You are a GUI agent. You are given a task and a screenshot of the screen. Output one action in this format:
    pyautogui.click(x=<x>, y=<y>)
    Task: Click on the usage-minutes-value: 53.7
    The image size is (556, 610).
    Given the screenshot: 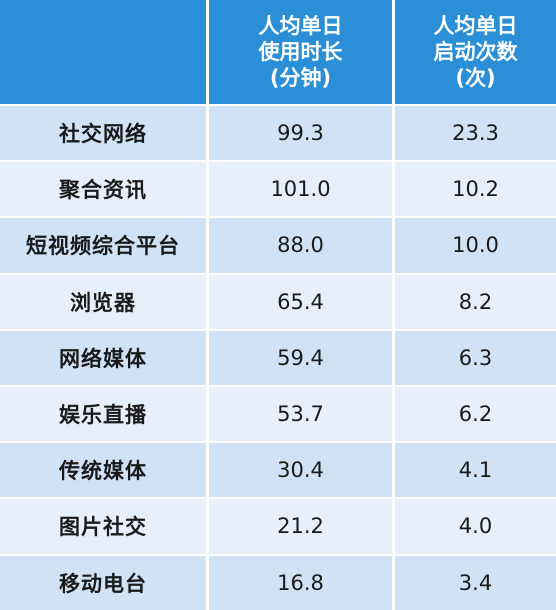 What is the action you would take?
    pyautogui.click(x=300, y=414)
    